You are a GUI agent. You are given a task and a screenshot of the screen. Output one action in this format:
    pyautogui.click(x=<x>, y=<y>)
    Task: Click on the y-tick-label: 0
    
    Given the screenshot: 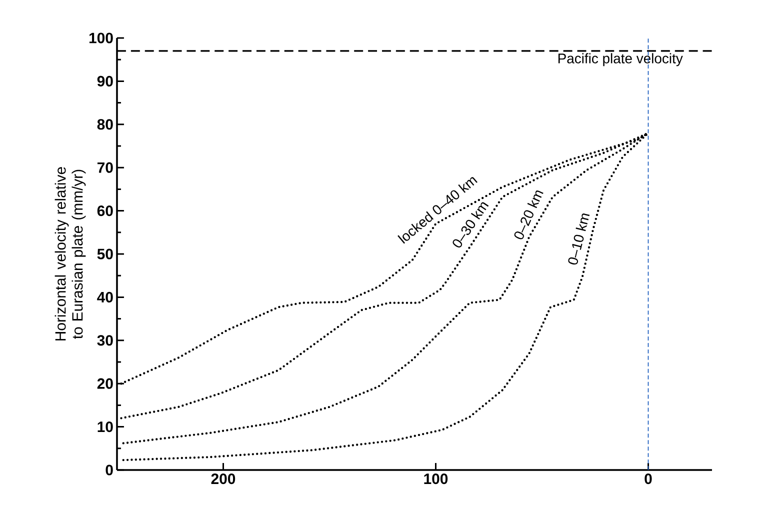 What is the action you would take?
    pyautogui.click(x=109, y=470)
    